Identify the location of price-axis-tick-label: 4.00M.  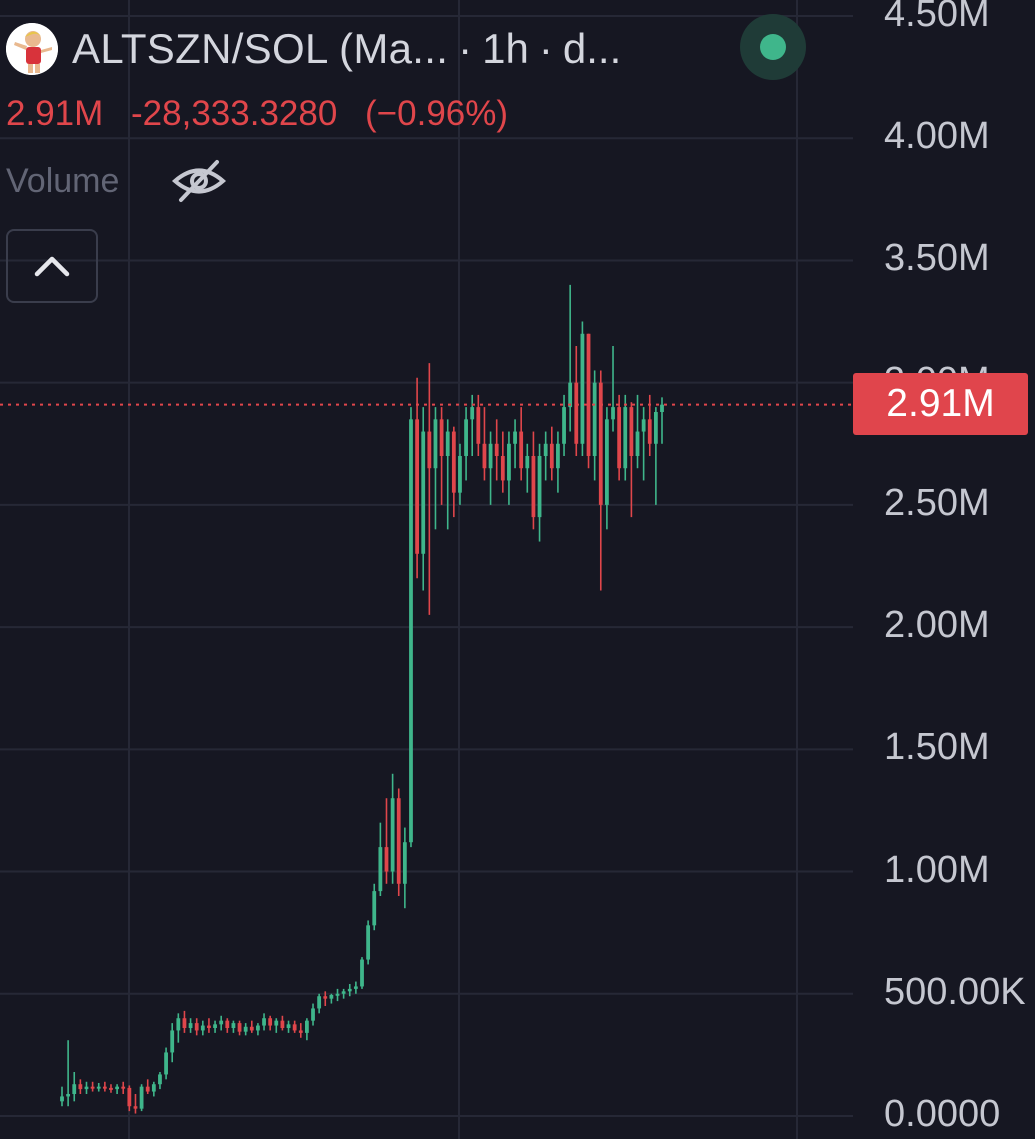
(937, 136).